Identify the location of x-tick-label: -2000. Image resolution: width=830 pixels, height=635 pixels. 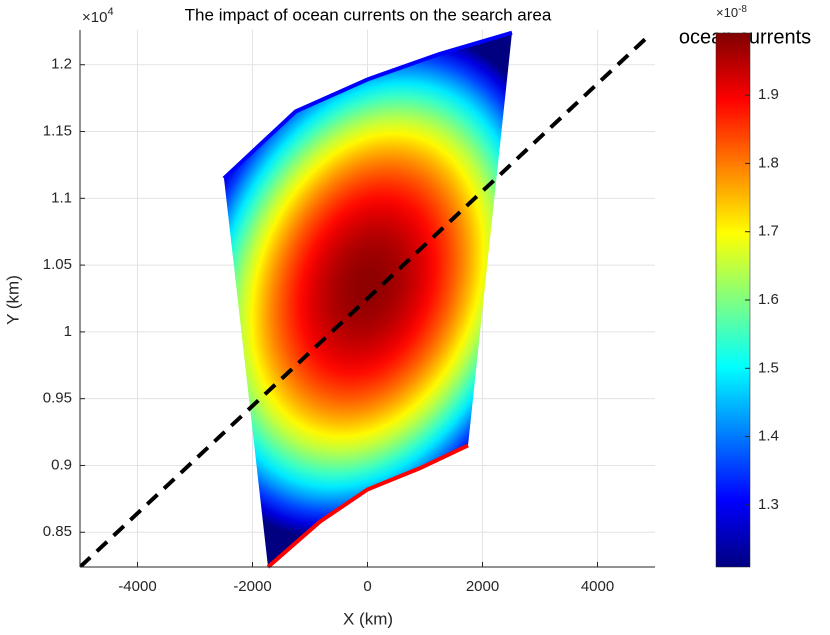
(252, 586).